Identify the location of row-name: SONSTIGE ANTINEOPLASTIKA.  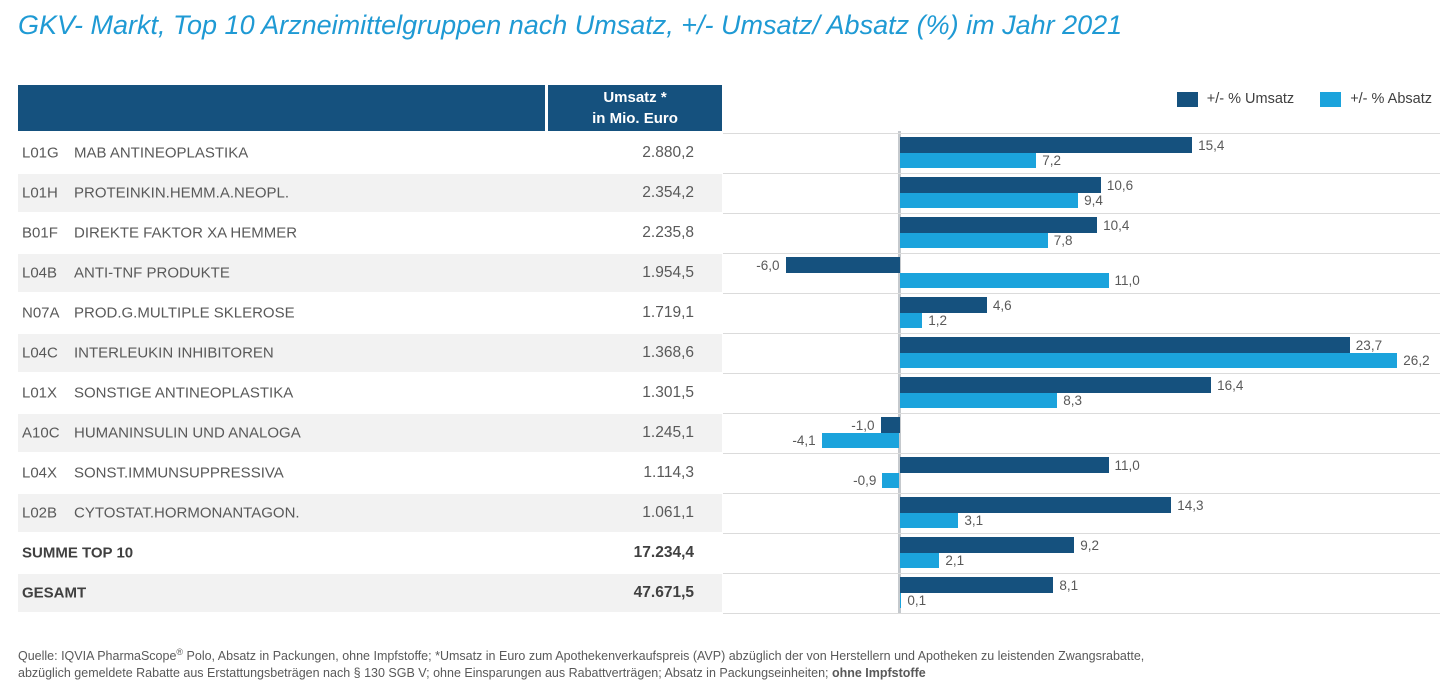
(184, 393).